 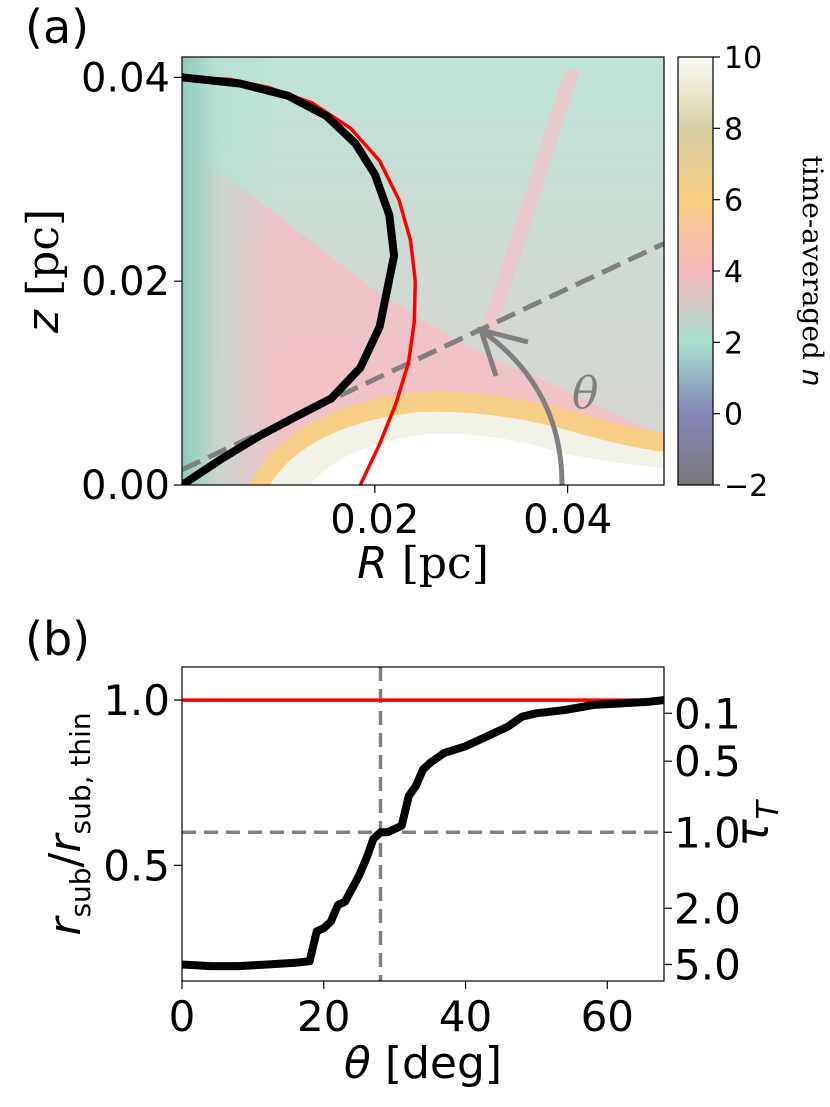 I want to click on right-tick-label: 1.0, so click(x=707, y=832).